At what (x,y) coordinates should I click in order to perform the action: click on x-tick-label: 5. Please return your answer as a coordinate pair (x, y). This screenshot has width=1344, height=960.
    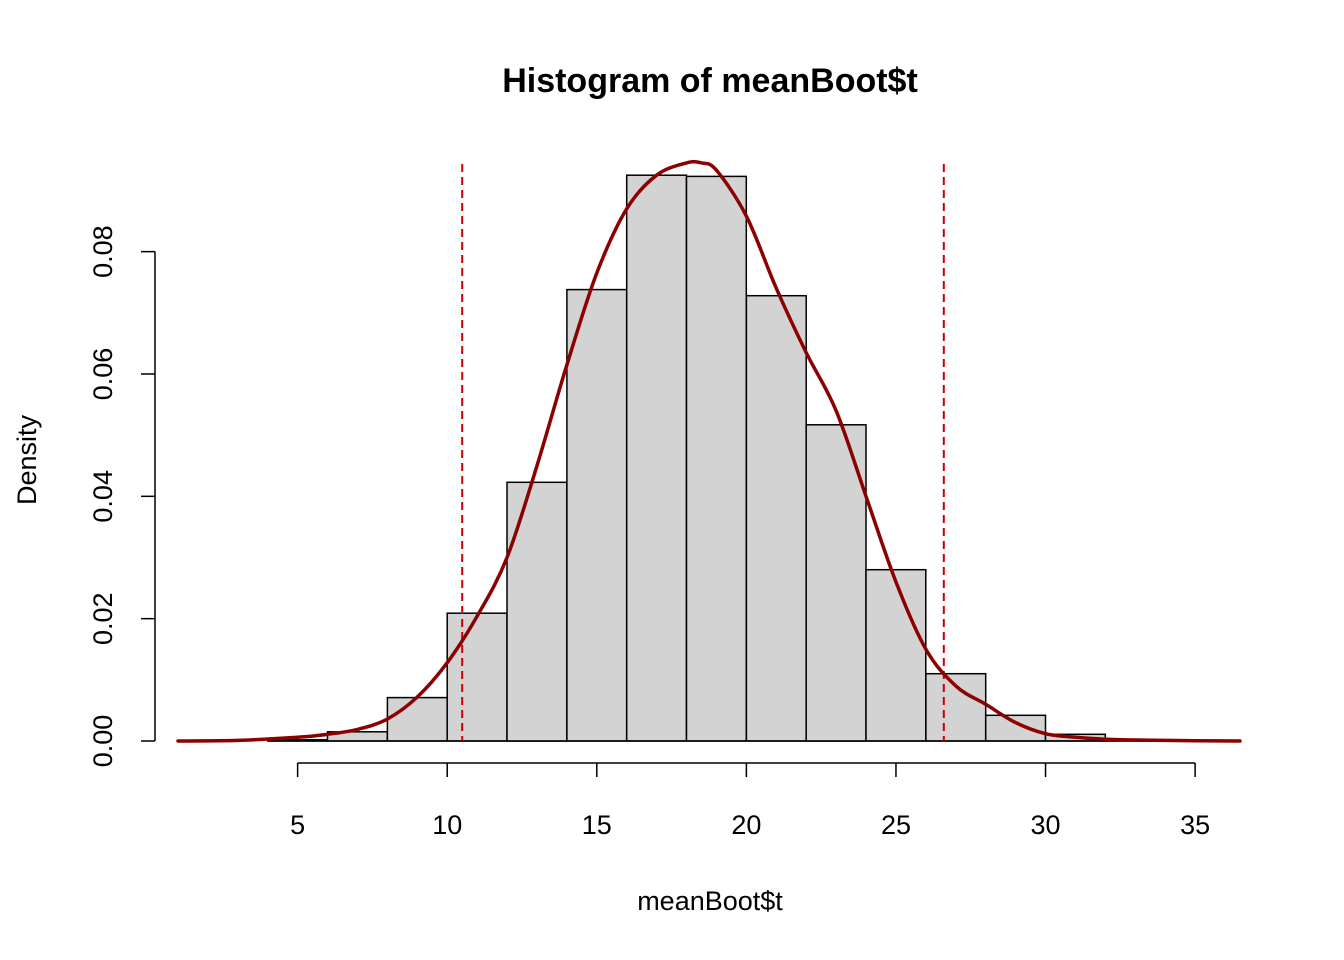
    Looking at the image, I should click on (297, 825).